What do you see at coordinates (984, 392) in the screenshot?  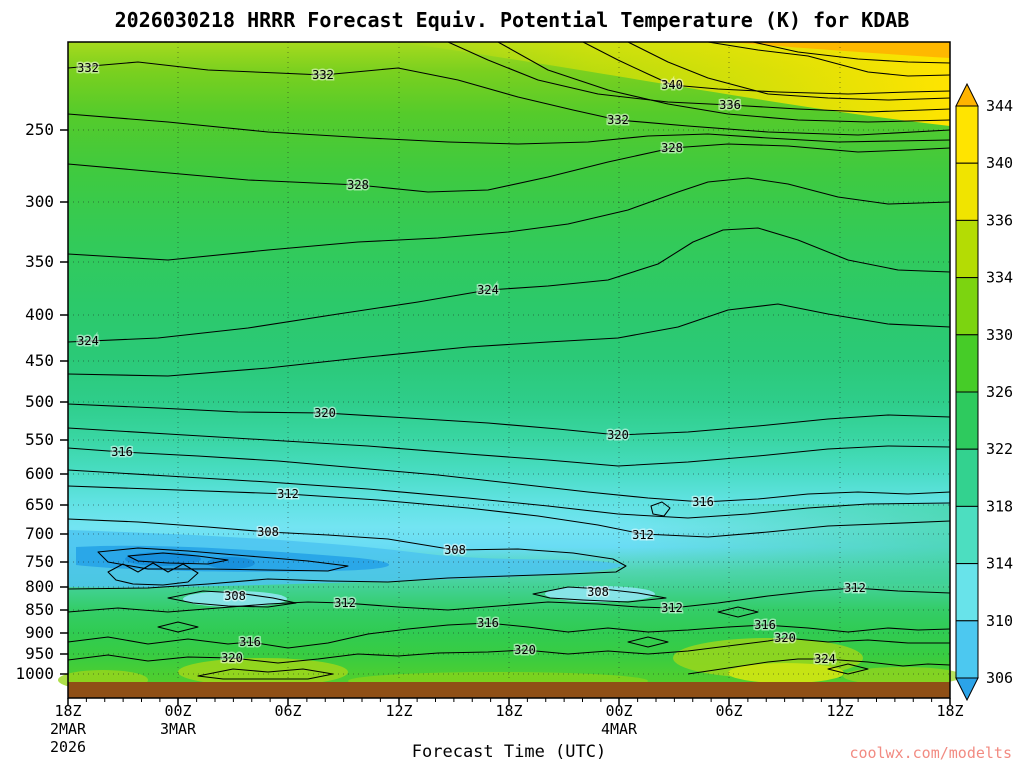 I see `colorbar: 344 340 336 334 330 326 322 318 314 310 306` at bounding box center [984, 392].